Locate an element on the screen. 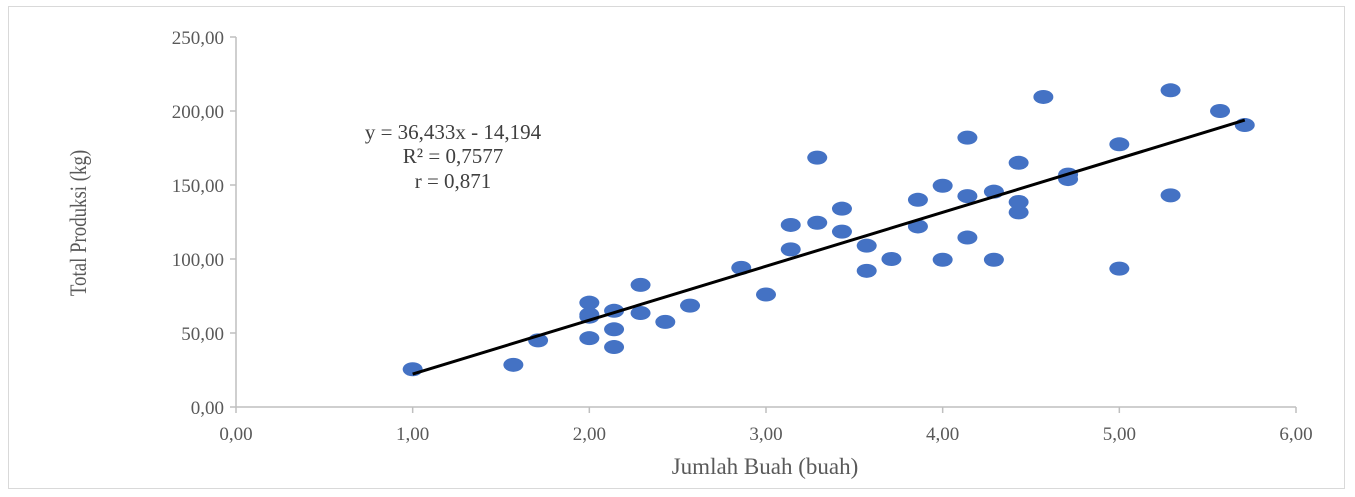  regression-equation: y = 36,433x - 14,194 is located at coordinates (453, 132).